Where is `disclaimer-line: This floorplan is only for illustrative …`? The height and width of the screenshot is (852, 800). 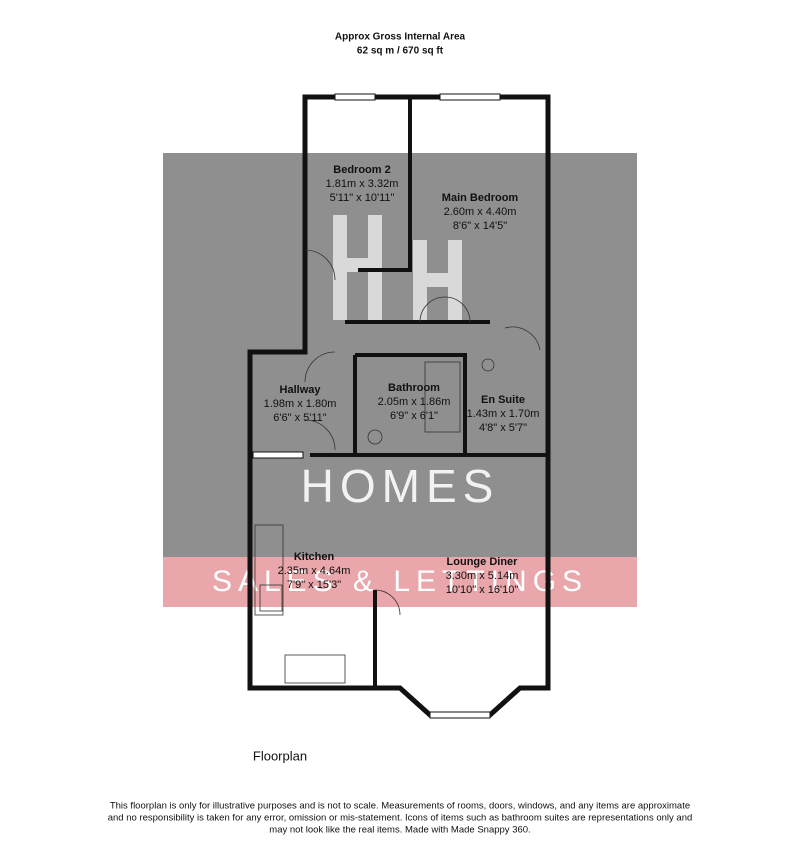 disclaimer-line: This floorplan is only for illustrative … is located at coordinates (400, 806).